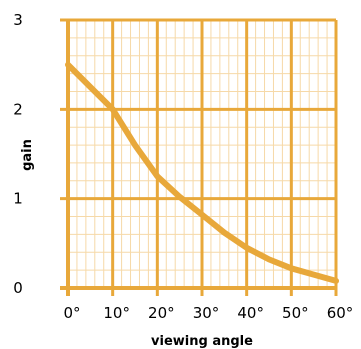 The width and height of the screenshot is (361, 349). Describe the element at coordinates (161, 313) in the screenshot. I see `x-tick-label: 20°` at that location.